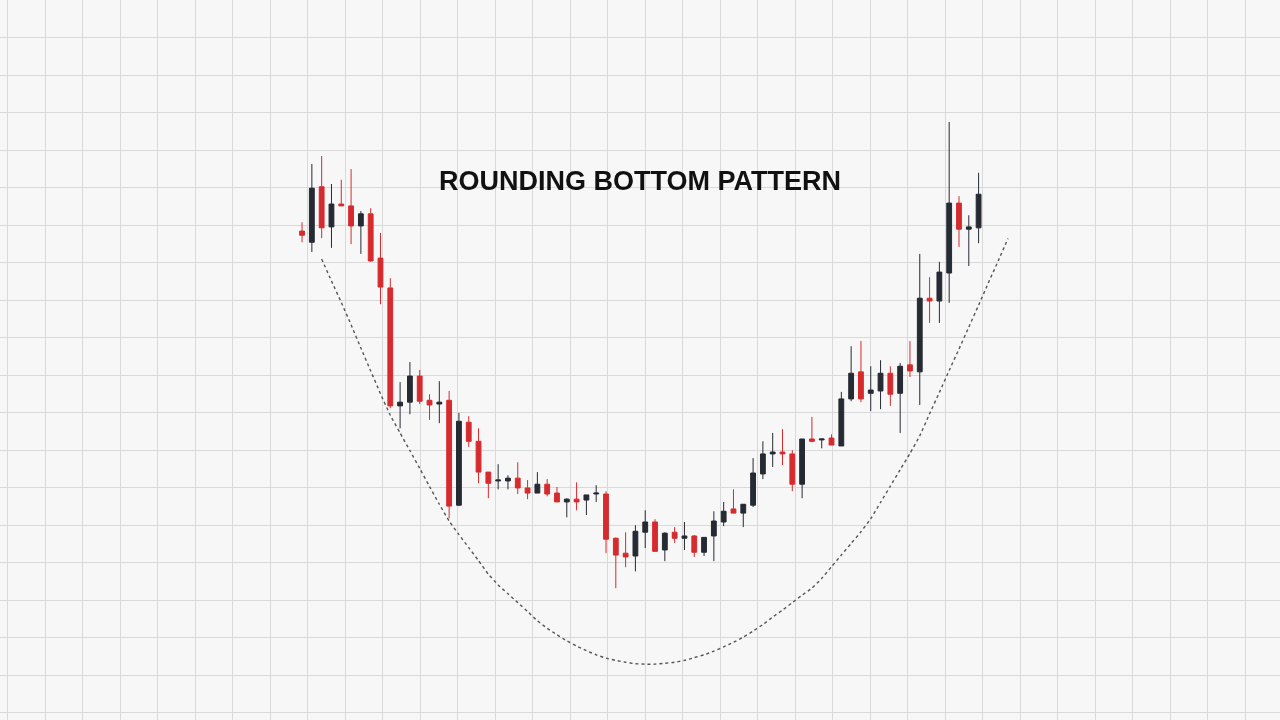 The height and width of the screenshot is (720, 1280). What do you see at coordinates (640, 181) in the screenshot?
I see `text: ROUNDING BOTTOM PATTERN` at bounding box center [640, 181].